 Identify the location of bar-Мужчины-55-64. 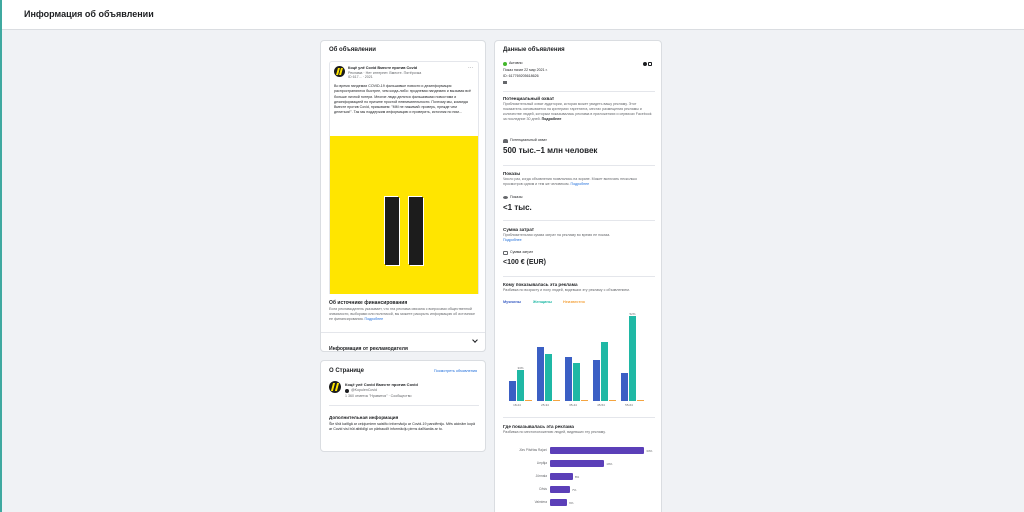
(624, 387).